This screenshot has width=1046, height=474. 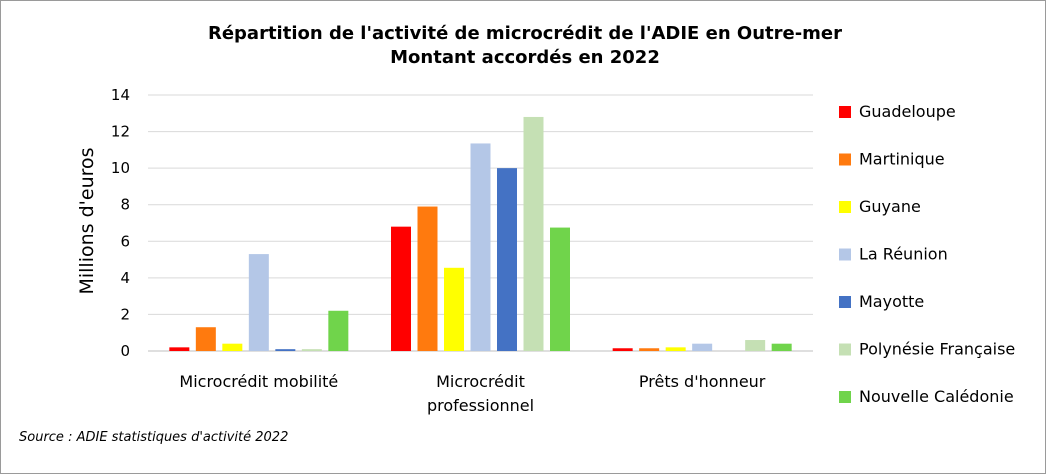 I want to click on y-tick-label: 0, so click(x=125, y=351).